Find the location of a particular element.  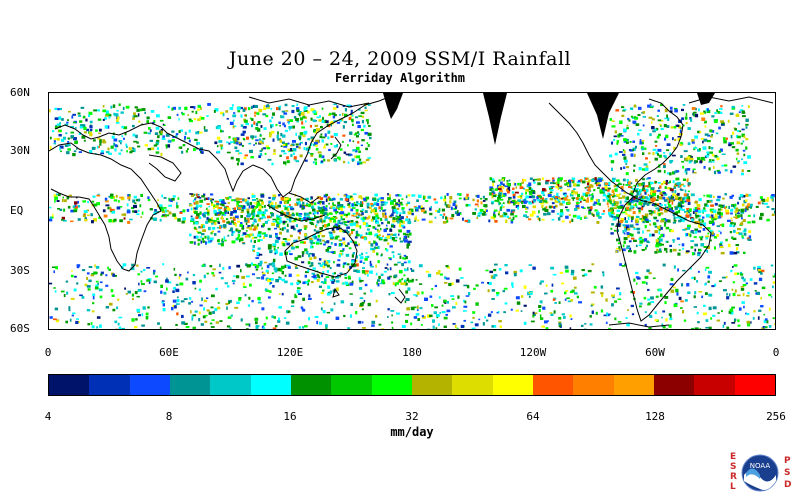

colorbar is located at coordinates (412, 385).